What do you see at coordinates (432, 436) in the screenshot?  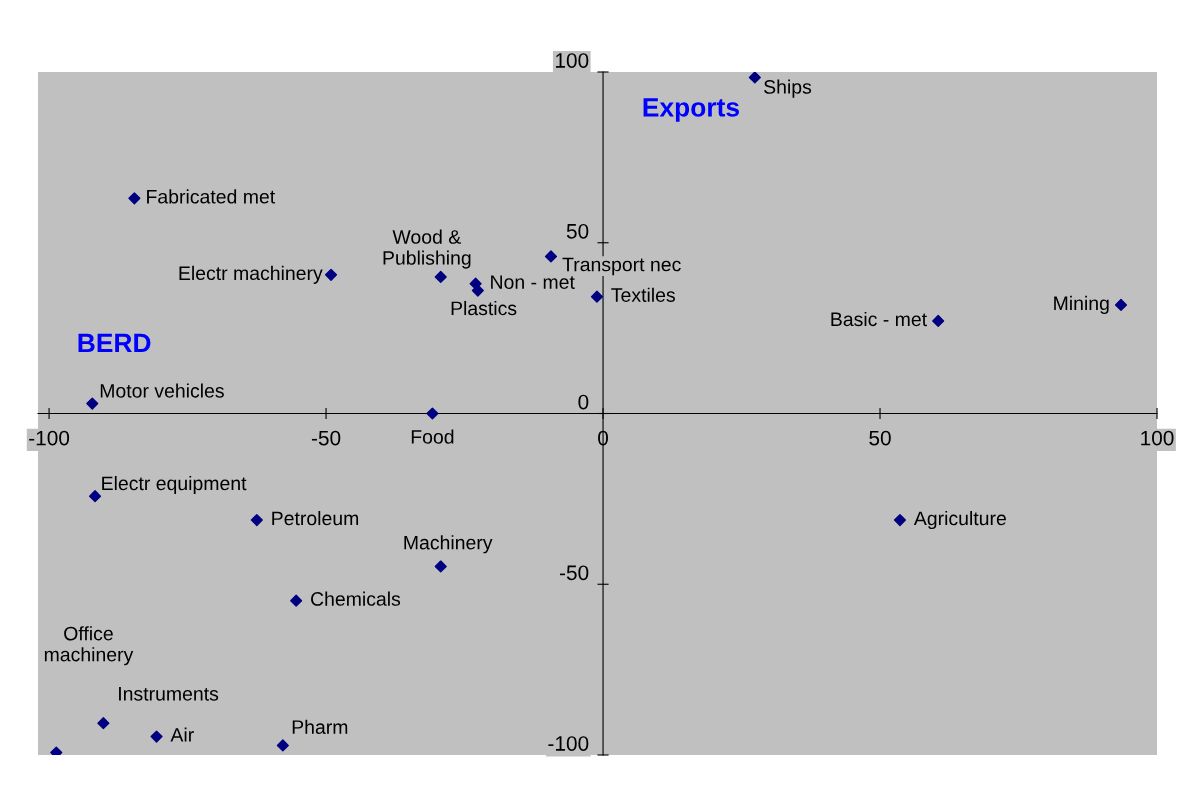 I see `annotation: Food` at bounding box center [432, 436].